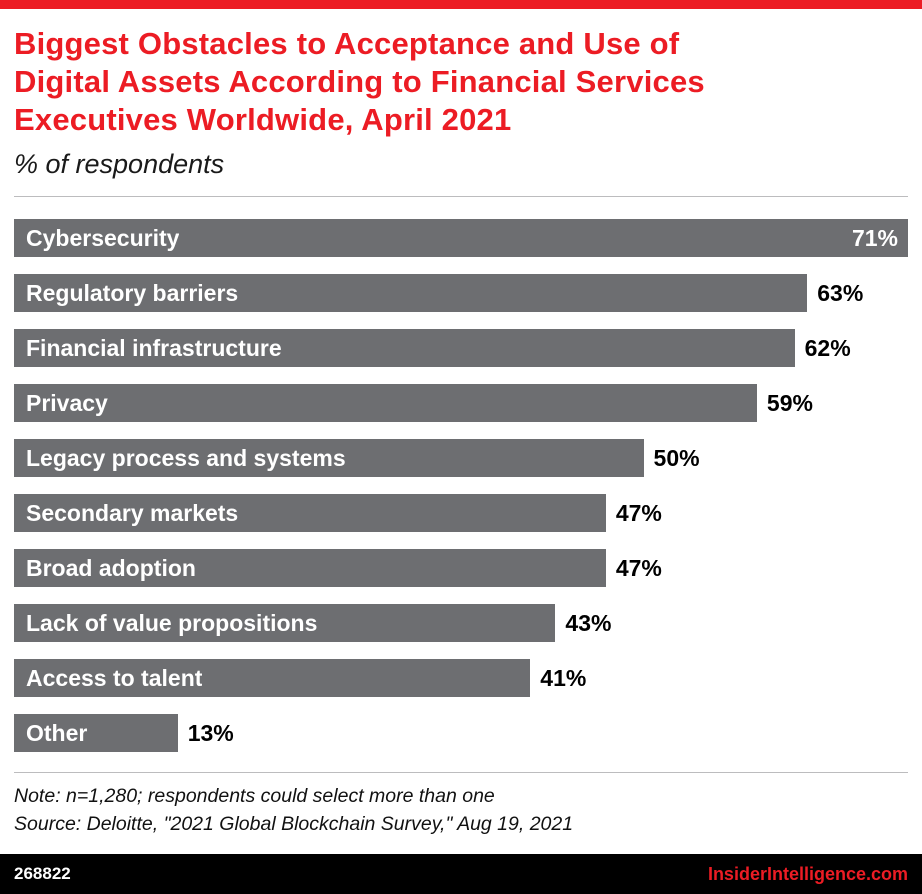 The height and width of the screenshot is (894, 922). Describe the element at coordinates (310, 568) in the screenshot. I see `bar: Broad adoption` at that location.